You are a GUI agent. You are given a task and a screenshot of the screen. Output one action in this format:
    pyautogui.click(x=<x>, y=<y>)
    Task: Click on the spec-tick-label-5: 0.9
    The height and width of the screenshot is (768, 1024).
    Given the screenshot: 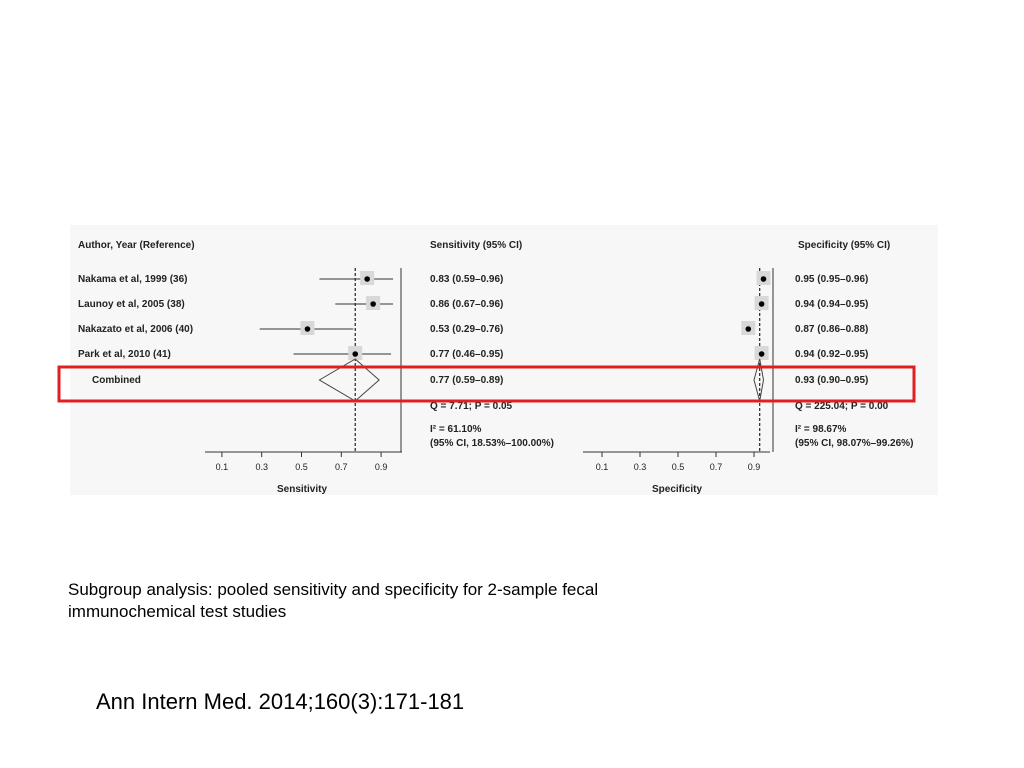 What is the action you would take?
    pyautogui.click(x=754, y=467)
    